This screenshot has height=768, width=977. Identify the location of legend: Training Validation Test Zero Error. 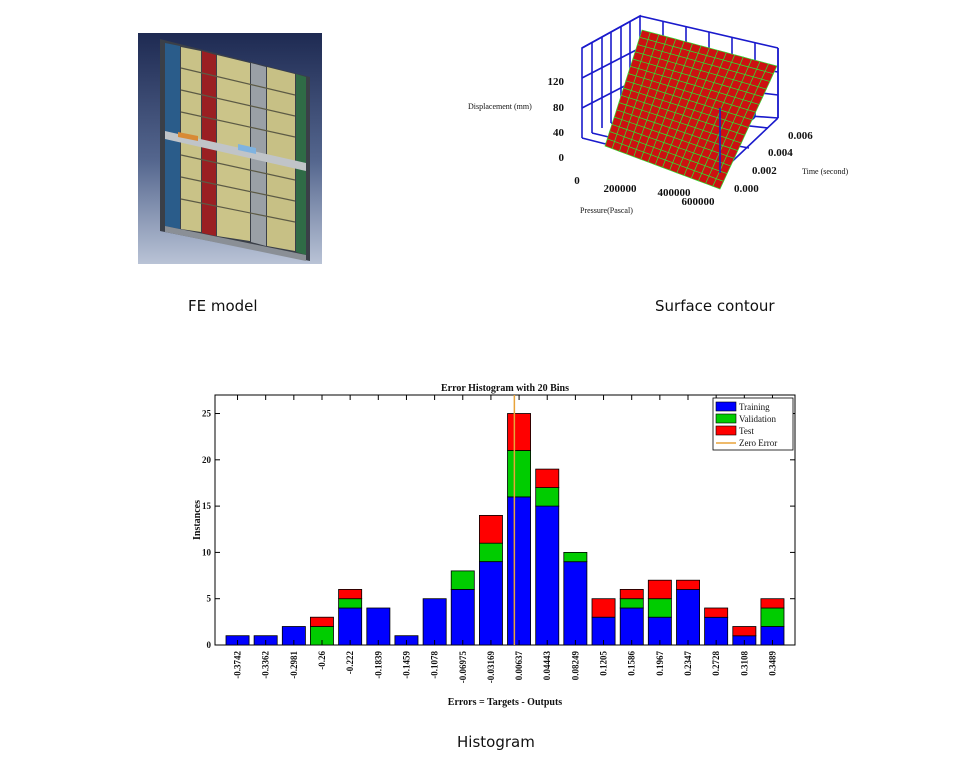
(753, 424).